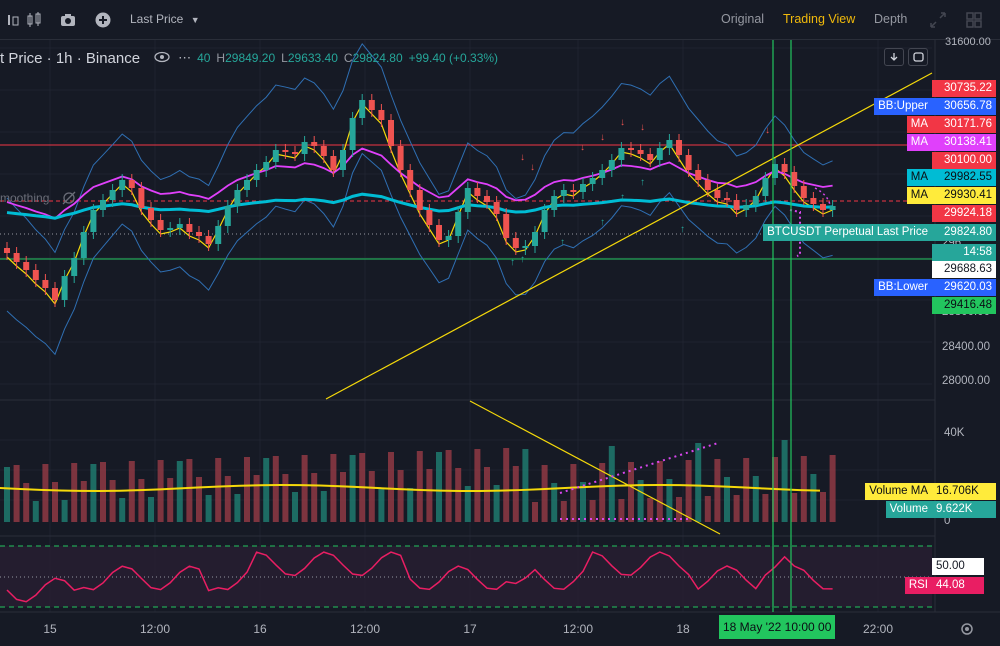 This screenshot has width=1000, height=646. Describe the element at coordinates (964, 287) in the screenshot. I see `price-tag-value: 29620.03` at that location.